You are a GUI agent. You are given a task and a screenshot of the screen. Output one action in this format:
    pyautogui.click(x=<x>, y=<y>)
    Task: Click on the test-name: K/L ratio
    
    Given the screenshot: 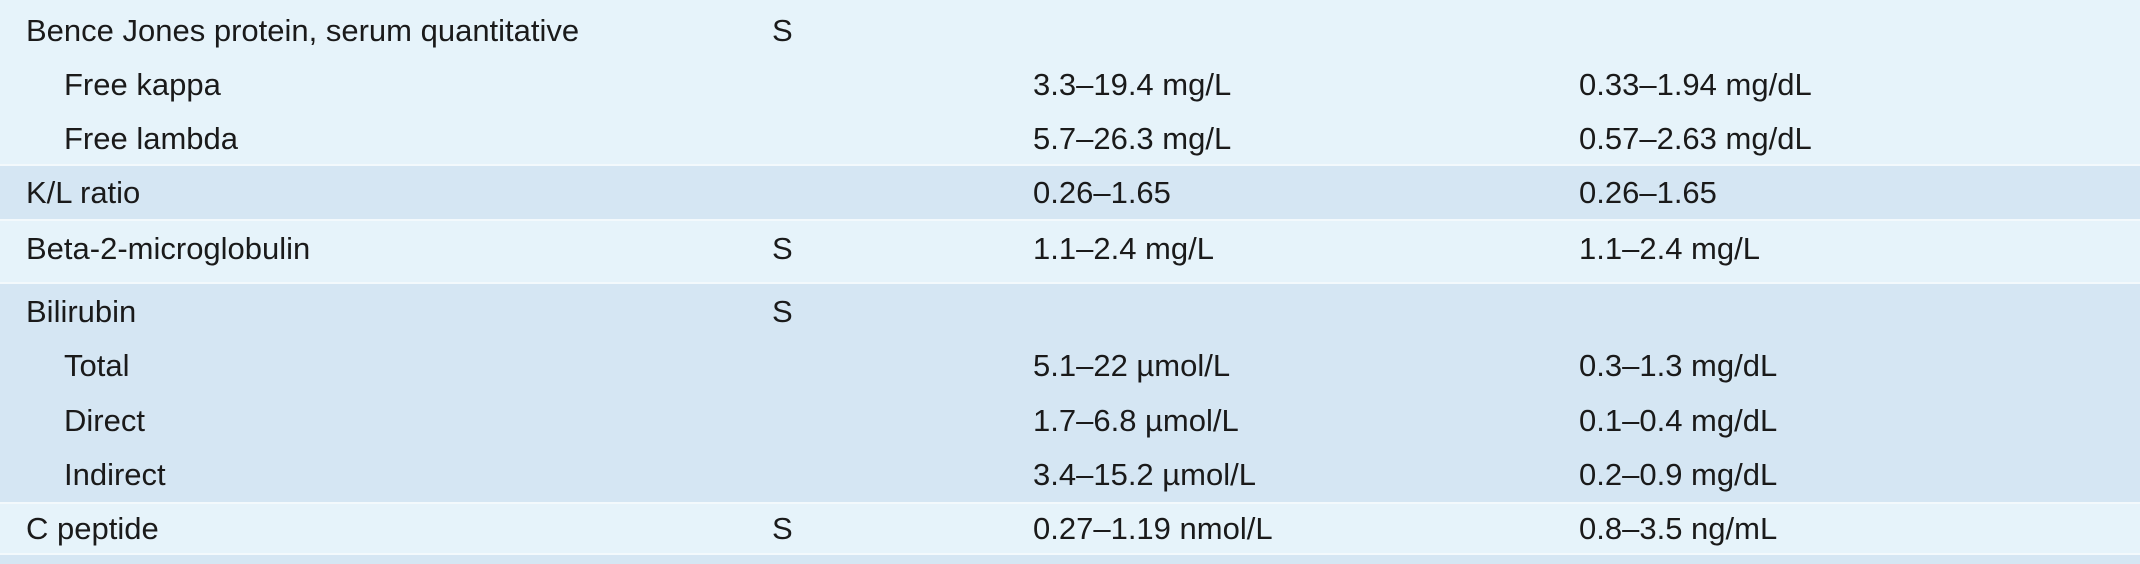 What is the action you would take?
    pyautogui.click(x=83, y=192)
    